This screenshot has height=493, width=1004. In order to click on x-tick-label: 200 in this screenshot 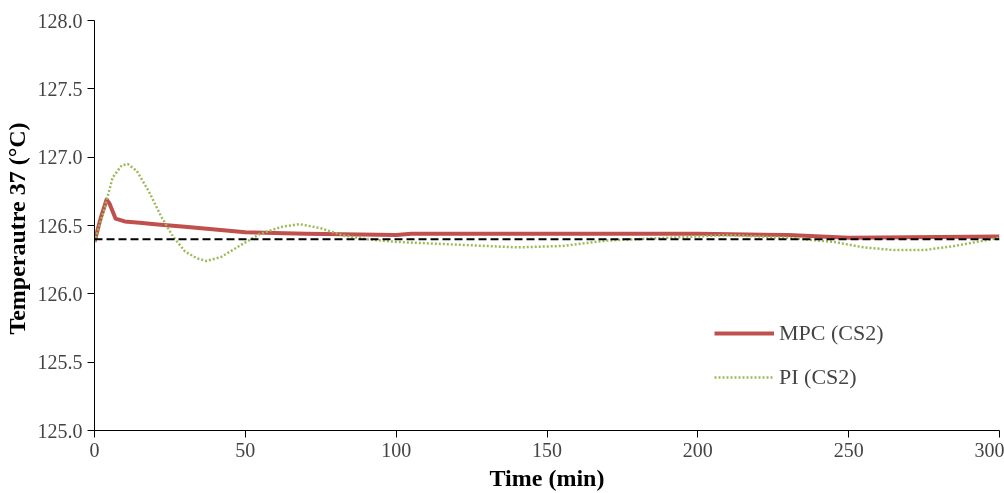, I will do `click(697, 449)`.